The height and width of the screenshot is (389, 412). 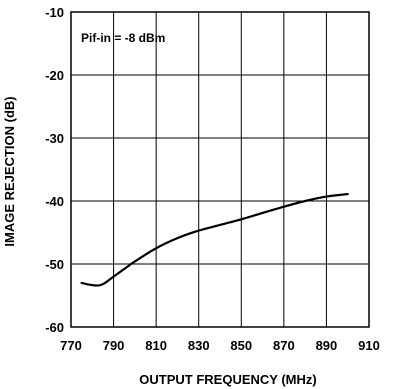 I want to click on y-axis-title: IMAGE REJECTION (dB), so click(x=9, y=171).